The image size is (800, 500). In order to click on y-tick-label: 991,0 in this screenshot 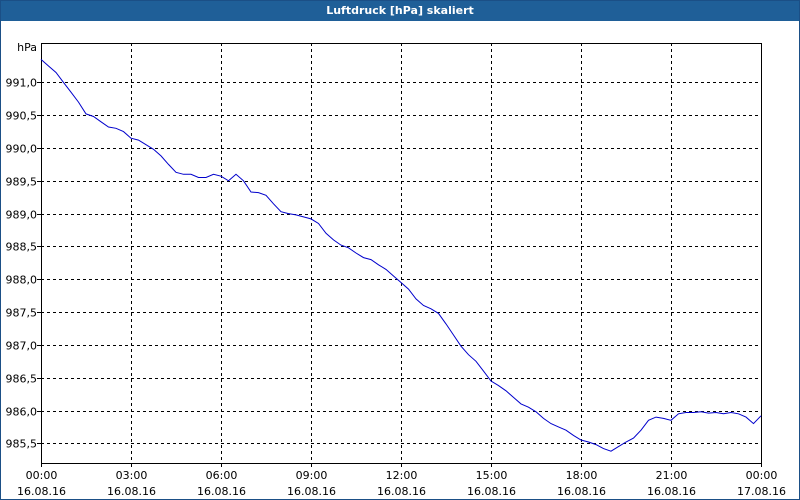, I will do `click(22, 83)`.